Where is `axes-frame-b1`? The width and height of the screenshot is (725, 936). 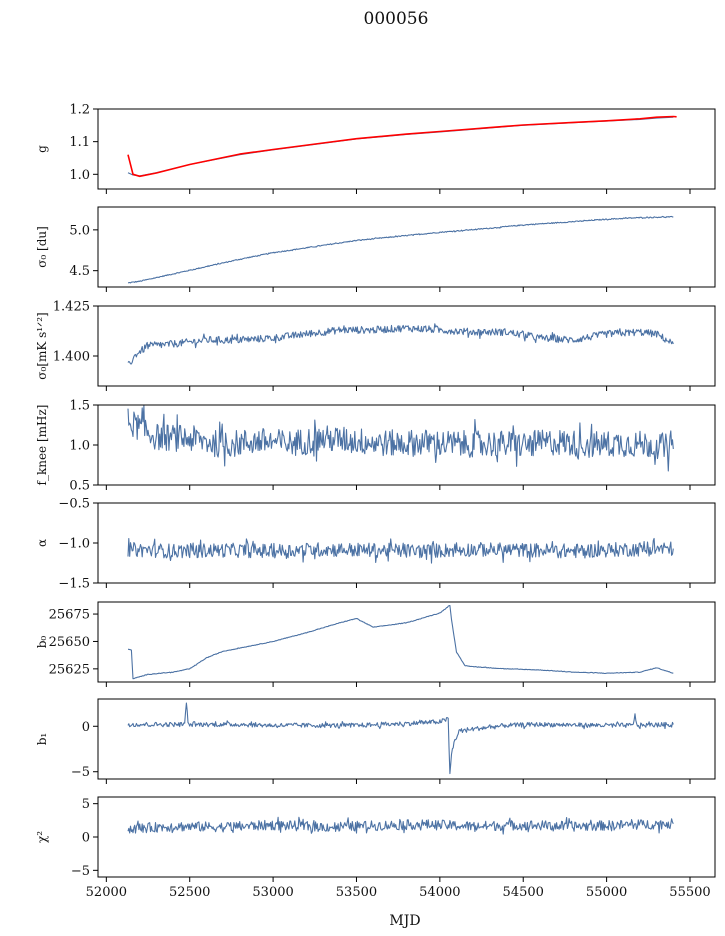
axes-frame-b1 is located at coordinates (406, 739).